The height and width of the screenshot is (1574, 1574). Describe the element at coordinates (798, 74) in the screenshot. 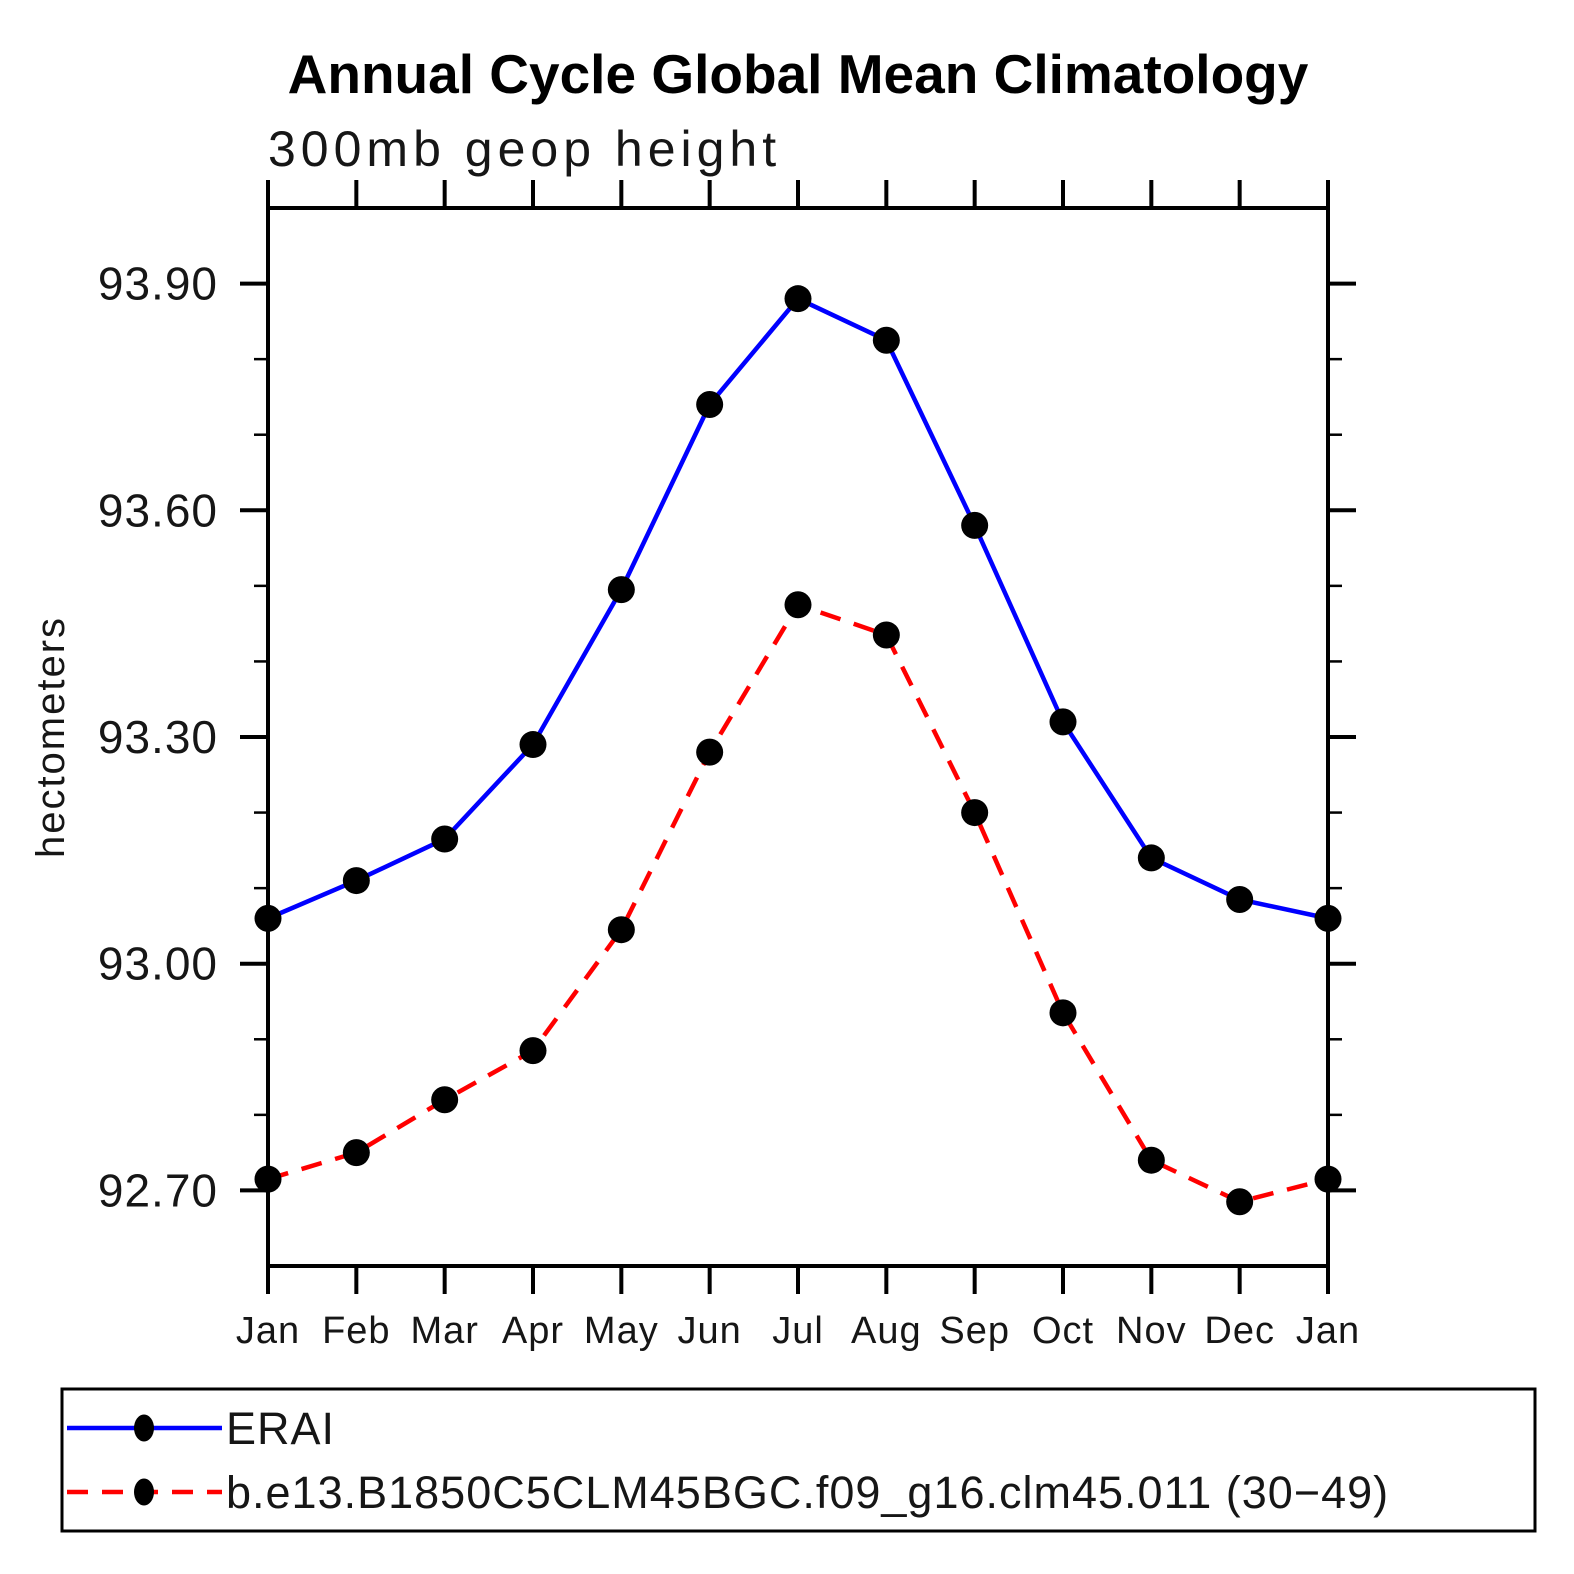

I see `chart-title: Annual Cycle Global Mean Climatology` at that location.